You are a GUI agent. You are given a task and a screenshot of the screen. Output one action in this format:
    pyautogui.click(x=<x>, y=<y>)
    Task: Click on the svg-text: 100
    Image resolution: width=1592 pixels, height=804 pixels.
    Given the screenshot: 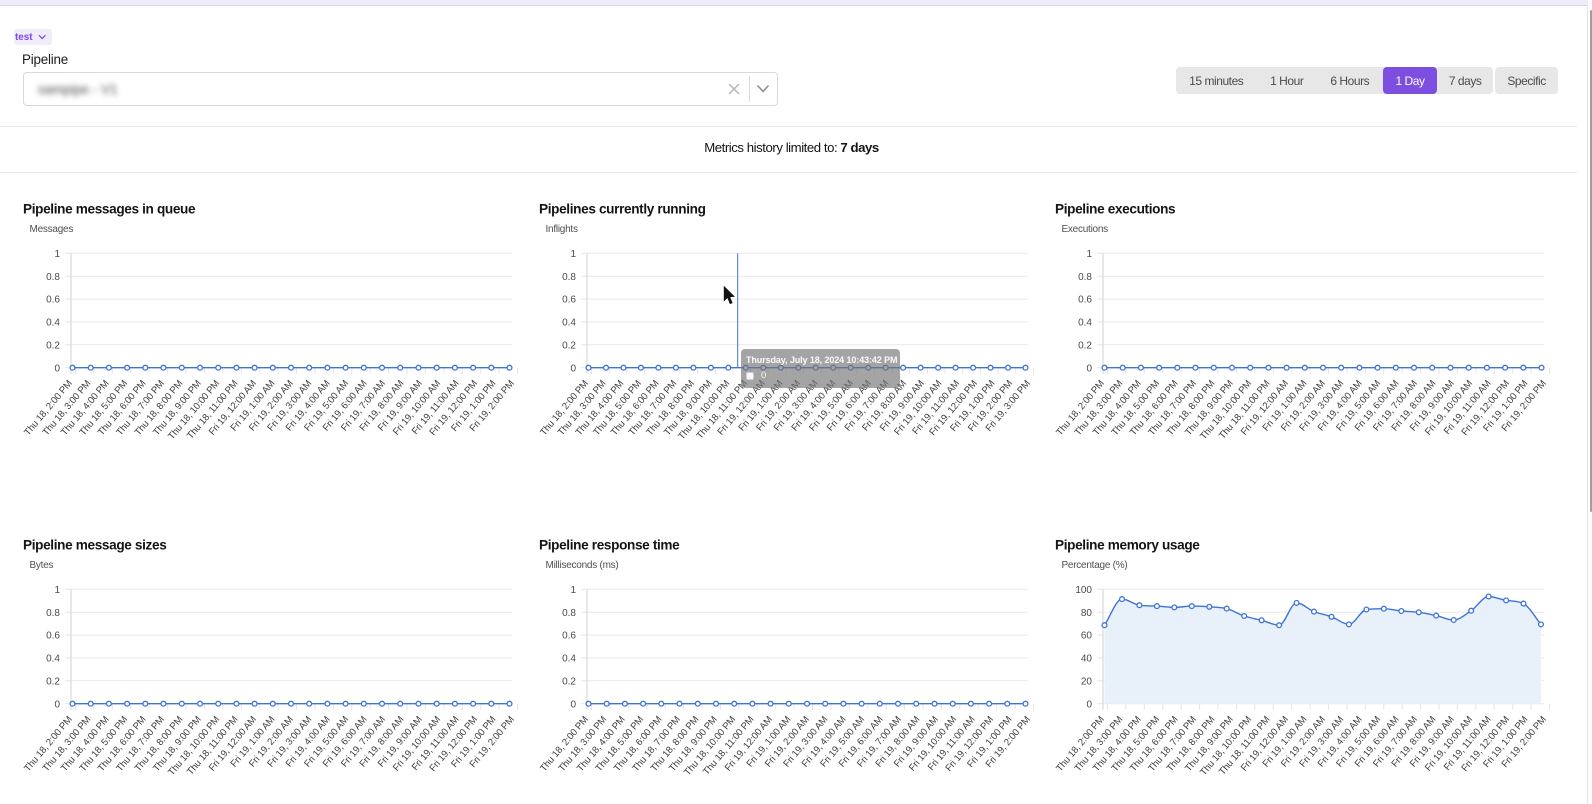 What is the action you would take?
    pyautogui.click(x=1083, y=590)
    